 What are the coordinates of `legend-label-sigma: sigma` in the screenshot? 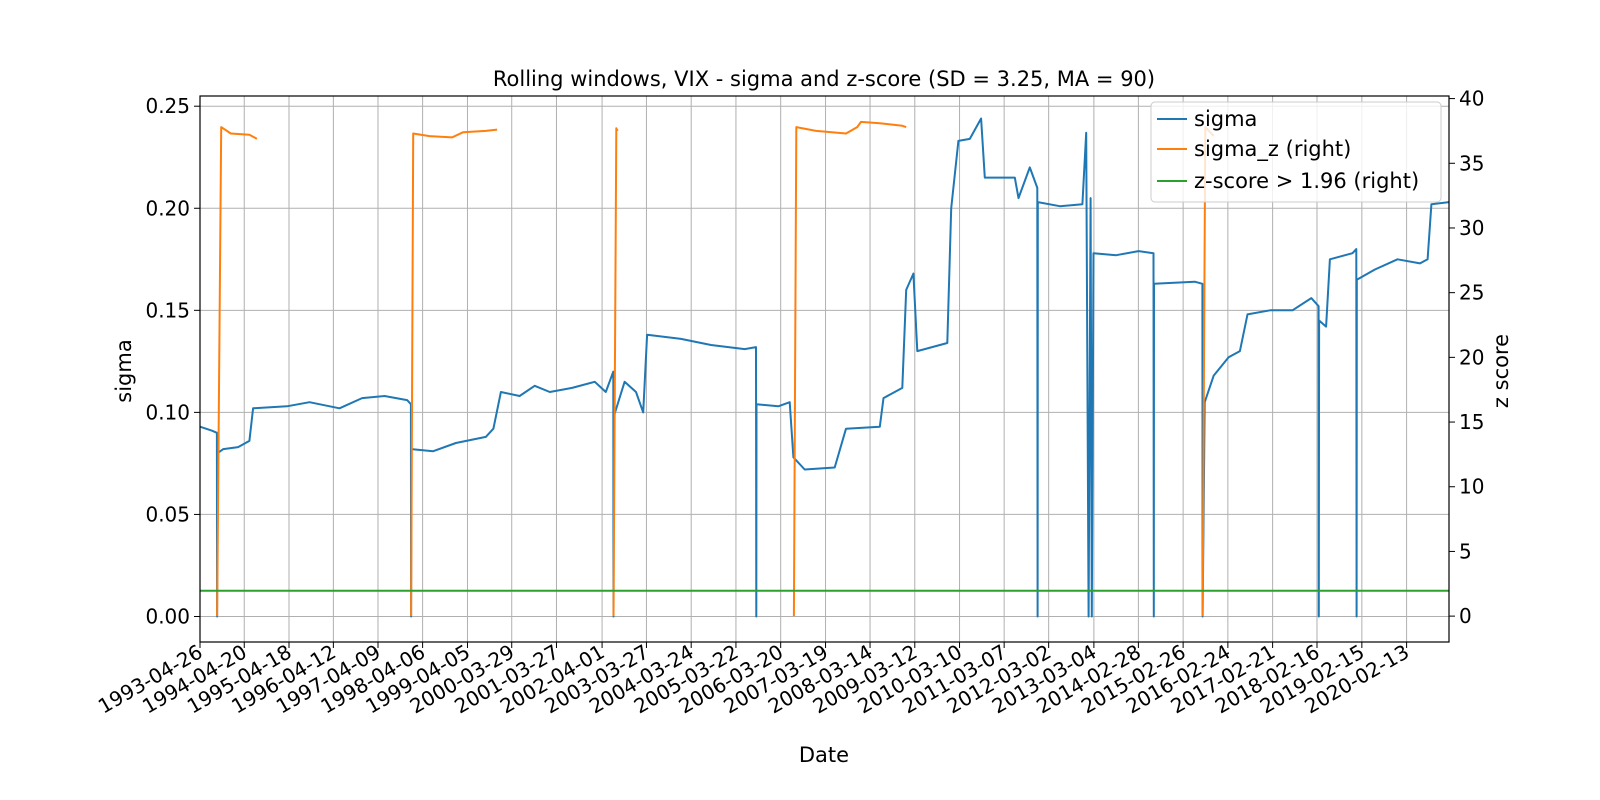 It's located at (1225, 119).